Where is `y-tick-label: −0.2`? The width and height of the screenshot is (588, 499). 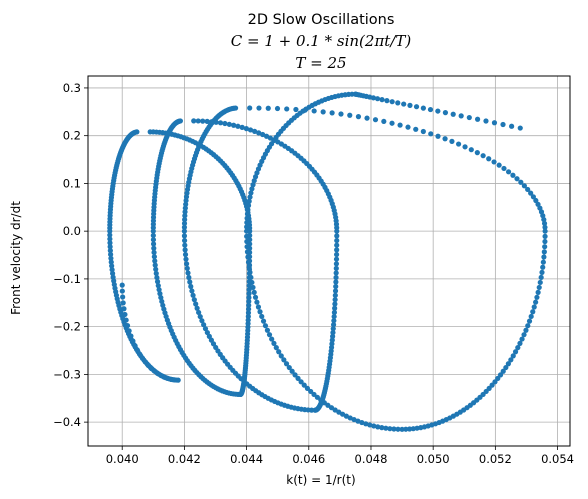 y-tick-label: −0.2 is located at coordinates (67, 327).